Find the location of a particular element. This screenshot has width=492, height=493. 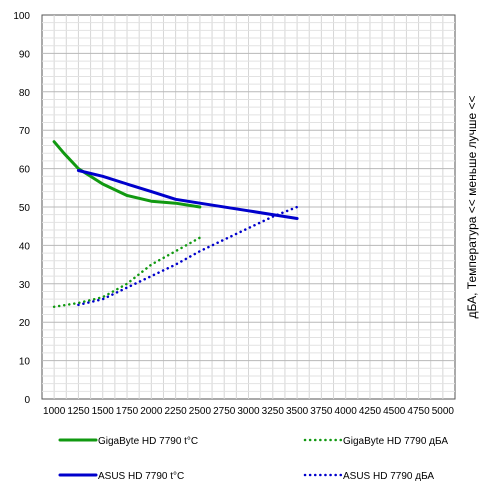

x-tick-label: 4500 is located at coordinates (394, 411).